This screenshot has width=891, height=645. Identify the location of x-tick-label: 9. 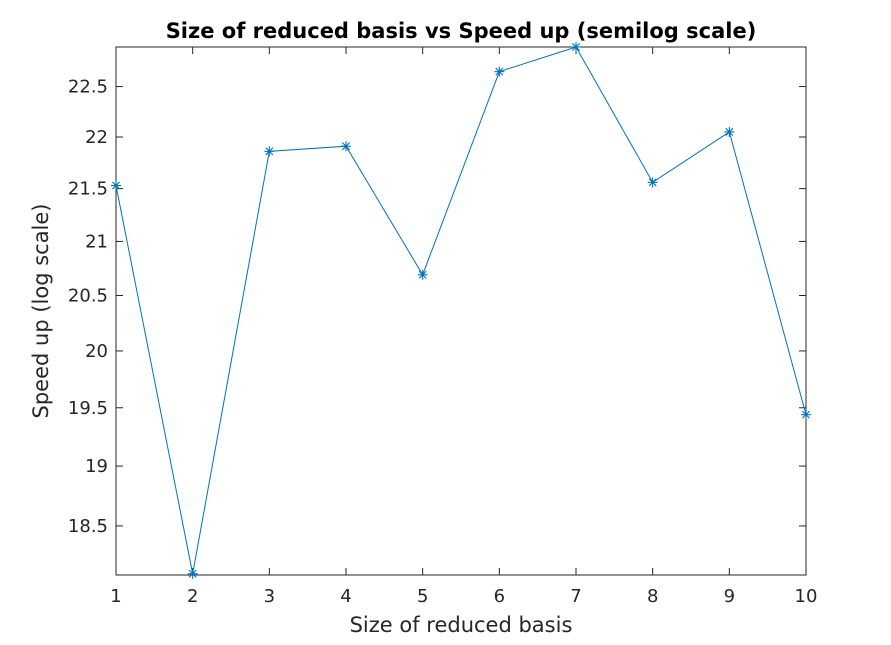
(729, 596).